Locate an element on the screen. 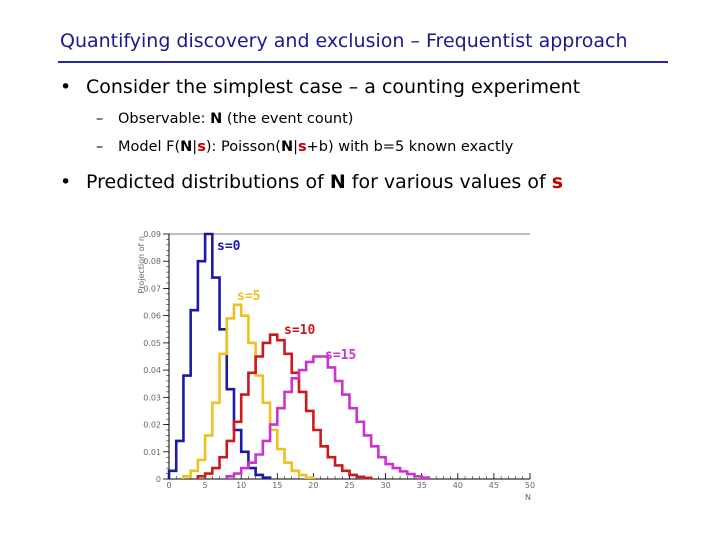 This screenshot has height=540, width=720. series-labels-layer: s=0 s=5 s=10 s=15 is located at coordinates (286, 301).